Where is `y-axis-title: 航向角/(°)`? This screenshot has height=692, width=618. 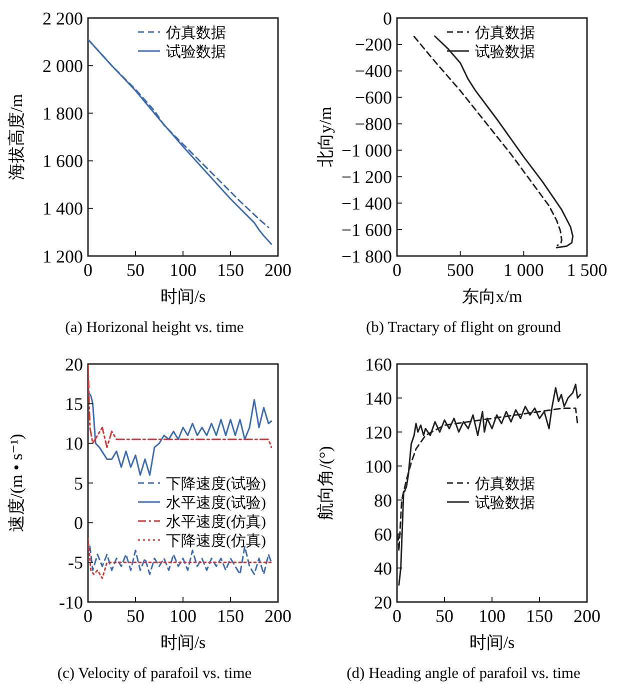
y-axis-title: 航向角/(°) is located at coordinates (325, 483).